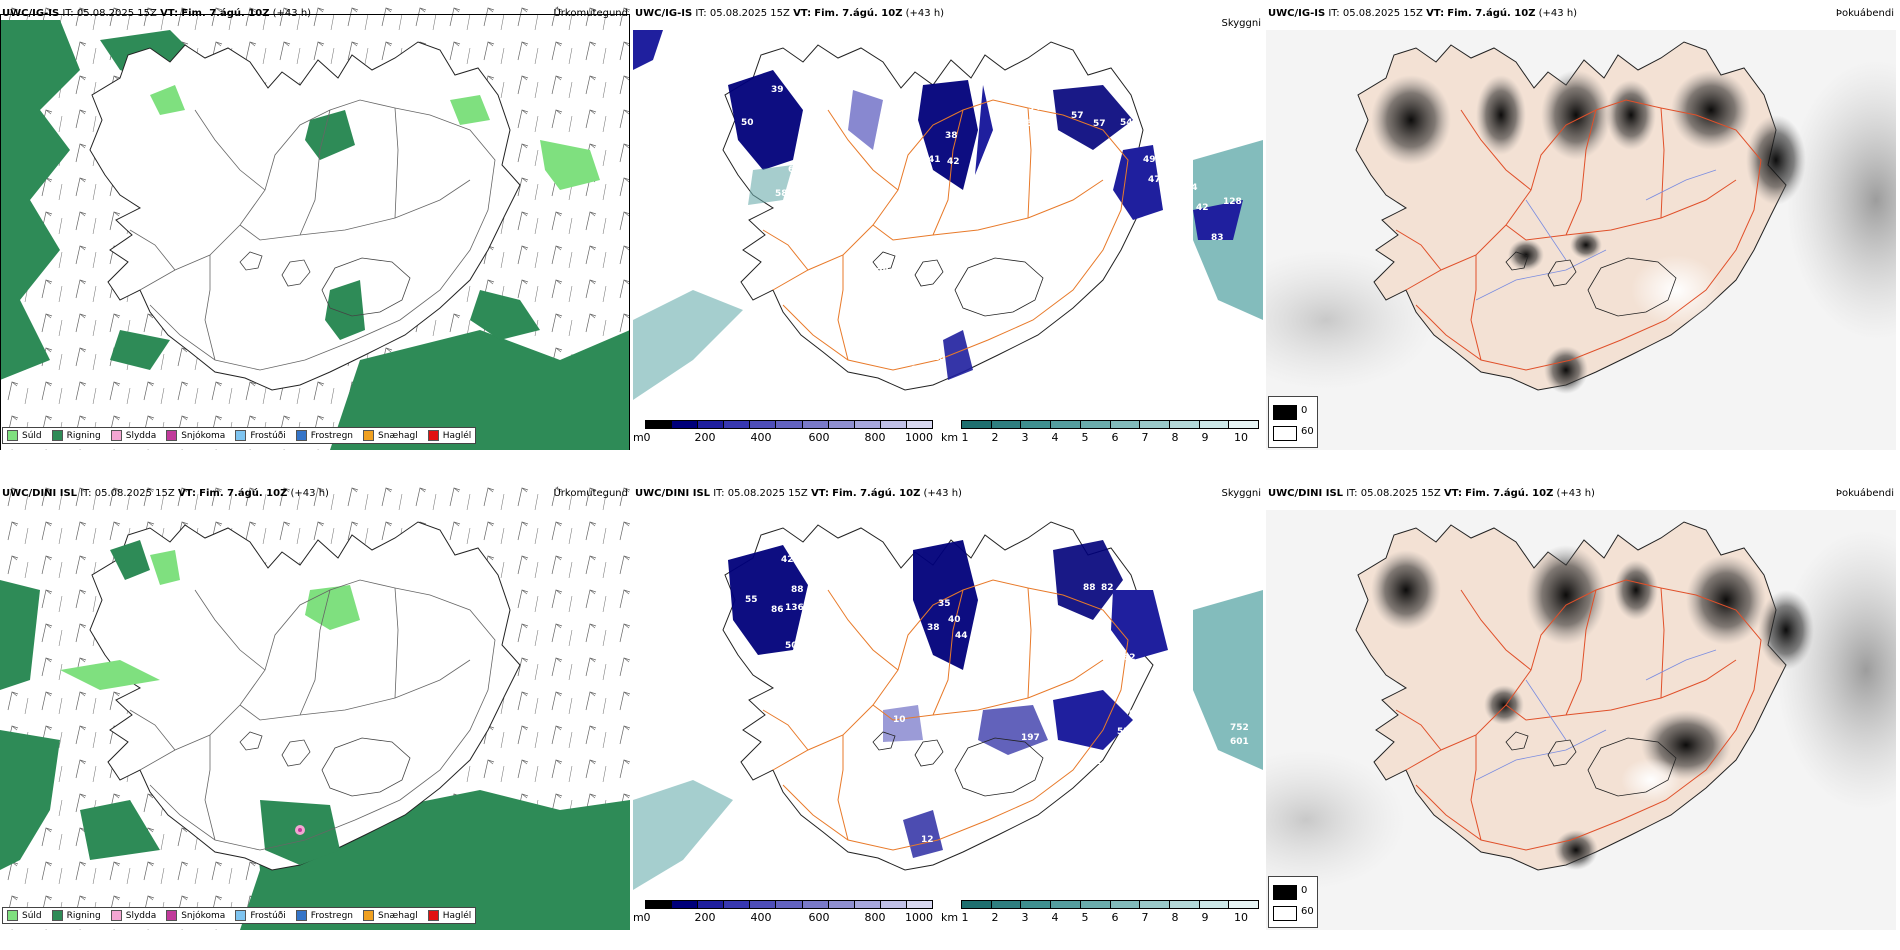 Image resolution: width=1900 pixels, height=950 pixels. What do you see at coordinates (449, 435) in the screenshot?
I see `legend-item-haglel: Haglél` at bounding box center [449, 435].